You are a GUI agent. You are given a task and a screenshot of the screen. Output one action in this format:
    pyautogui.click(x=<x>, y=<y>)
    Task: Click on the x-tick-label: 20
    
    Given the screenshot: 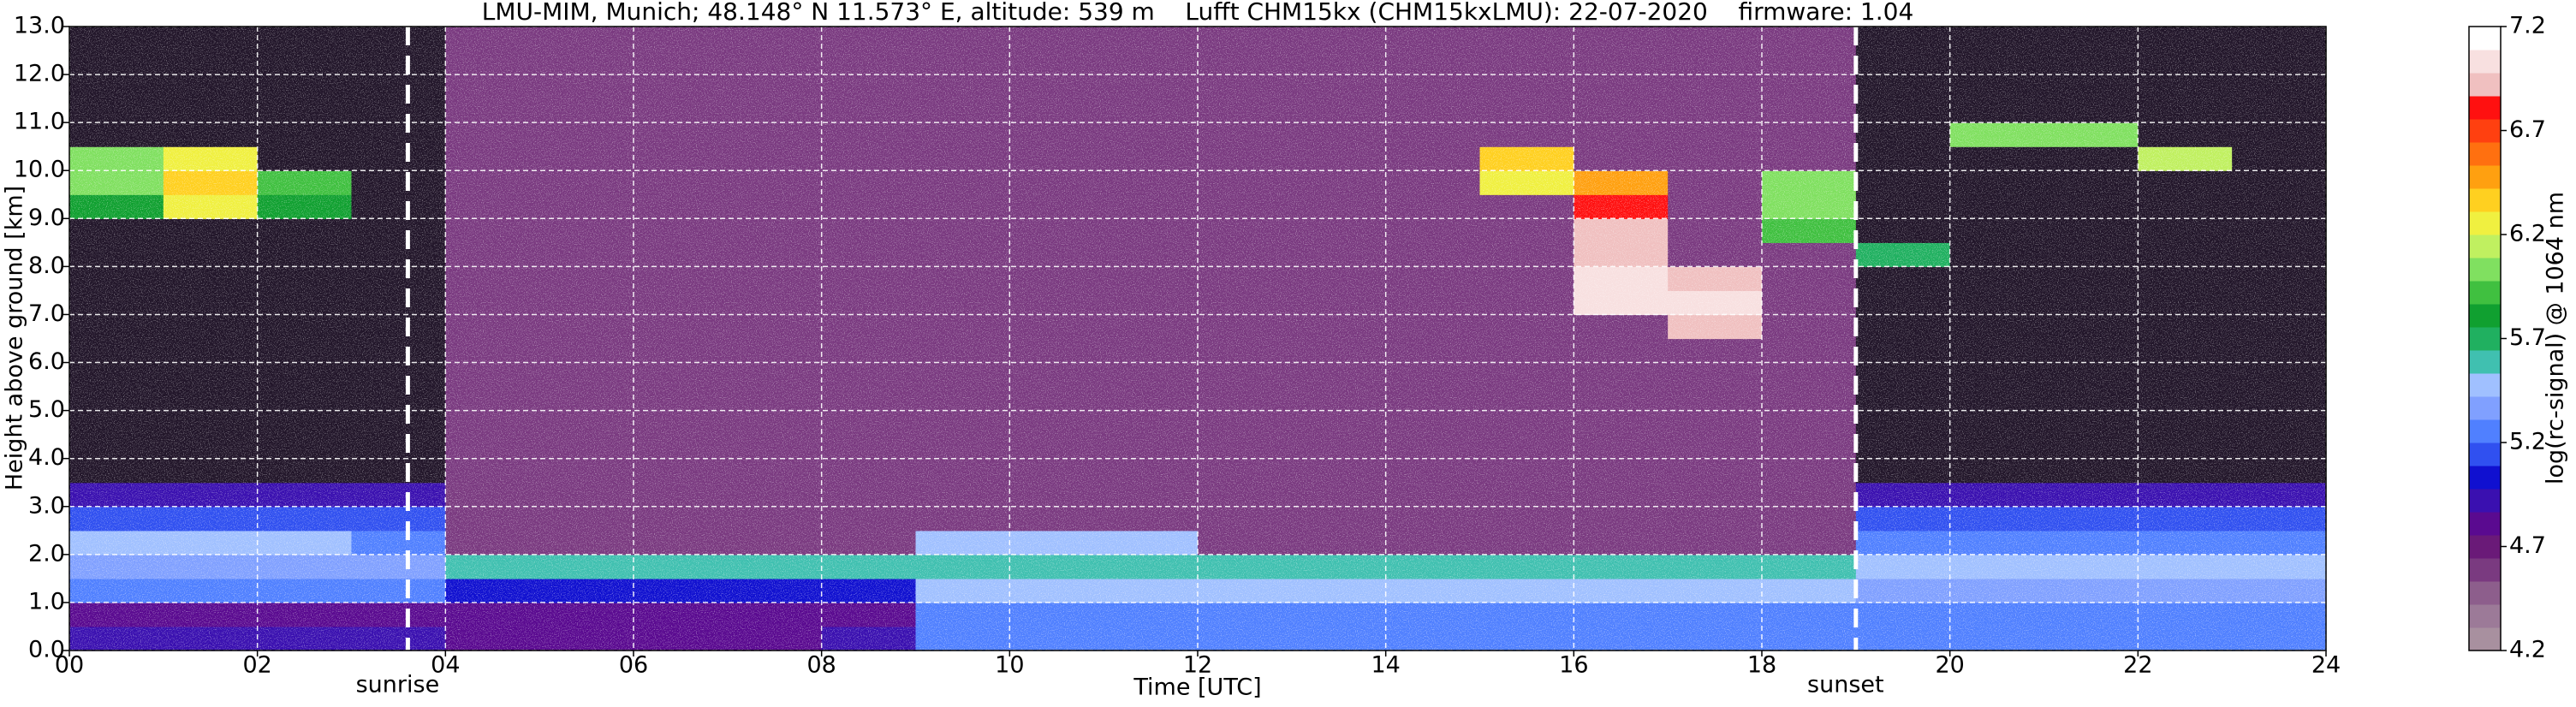 What is the action you would take?
    pyautogui.click(x=1949, y=665)
    